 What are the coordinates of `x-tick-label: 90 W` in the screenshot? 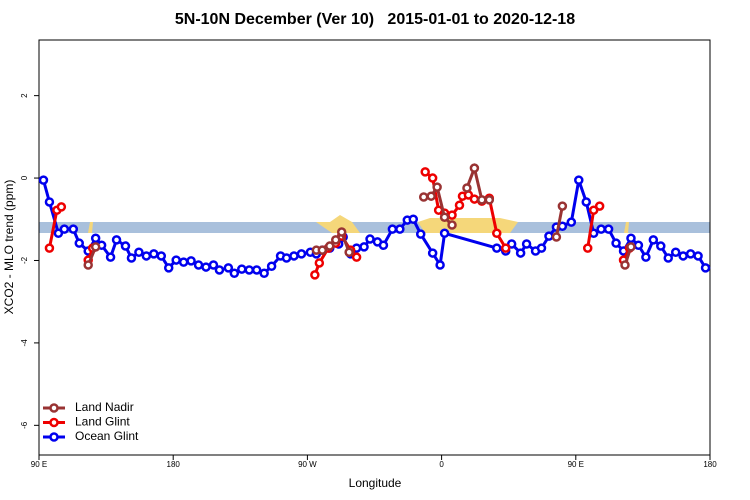 It's located at (307, 464).